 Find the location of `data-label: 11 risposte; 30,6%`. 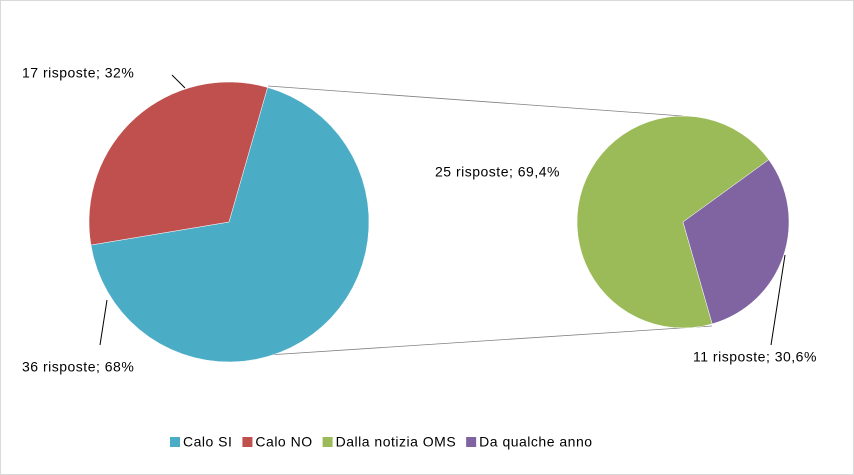

data-label: 11 risposte; 30,6% is located at coordinates (755, 357).